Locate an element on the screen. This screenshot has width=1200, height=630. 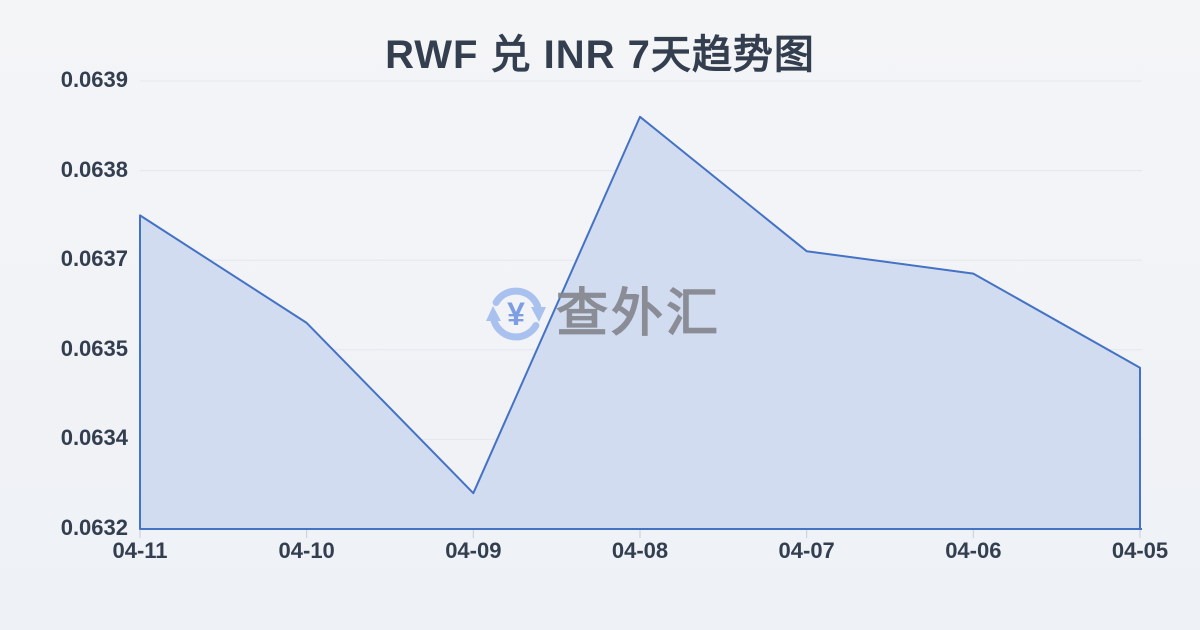
y-axis-label: 0.0638 is located at coordinates (94, 169).